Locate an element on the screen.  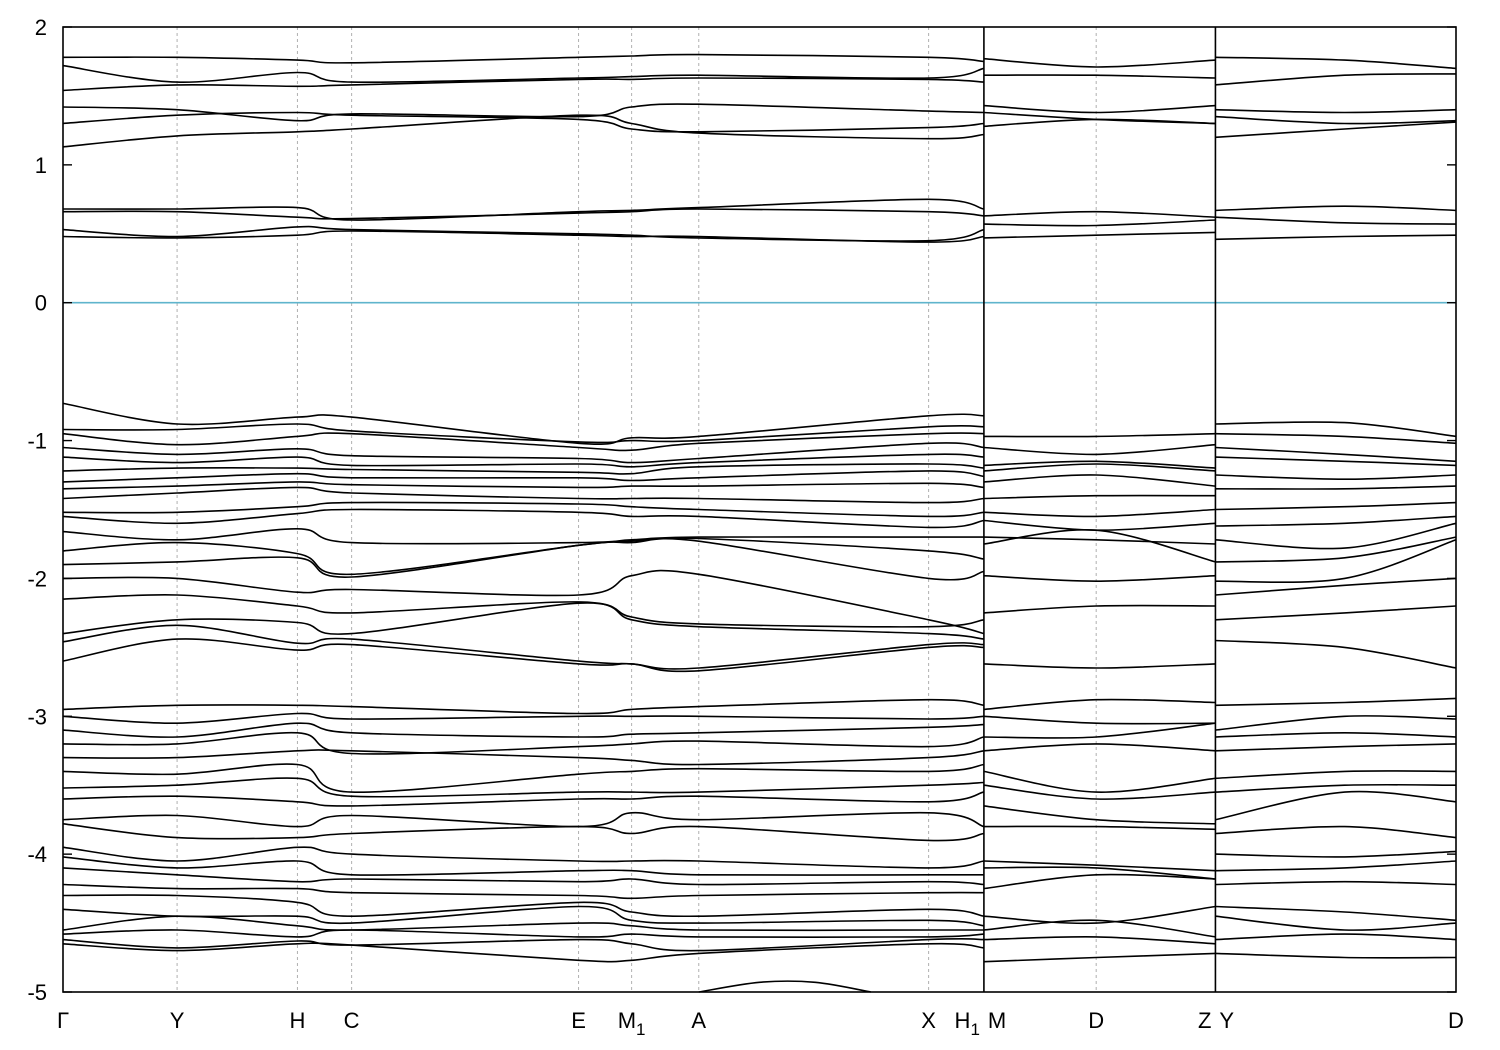
x-tick-label: Γ is located at coordinates (63, 1020).